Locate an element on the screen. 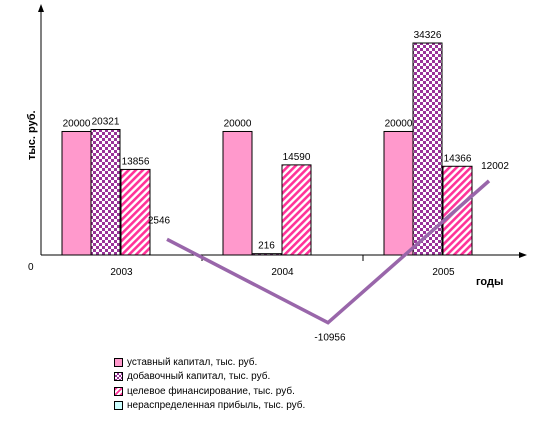 The width and height of the screenshot is (536, 421). legend-swatch-additional-capital is located at coordinates (118, 377).